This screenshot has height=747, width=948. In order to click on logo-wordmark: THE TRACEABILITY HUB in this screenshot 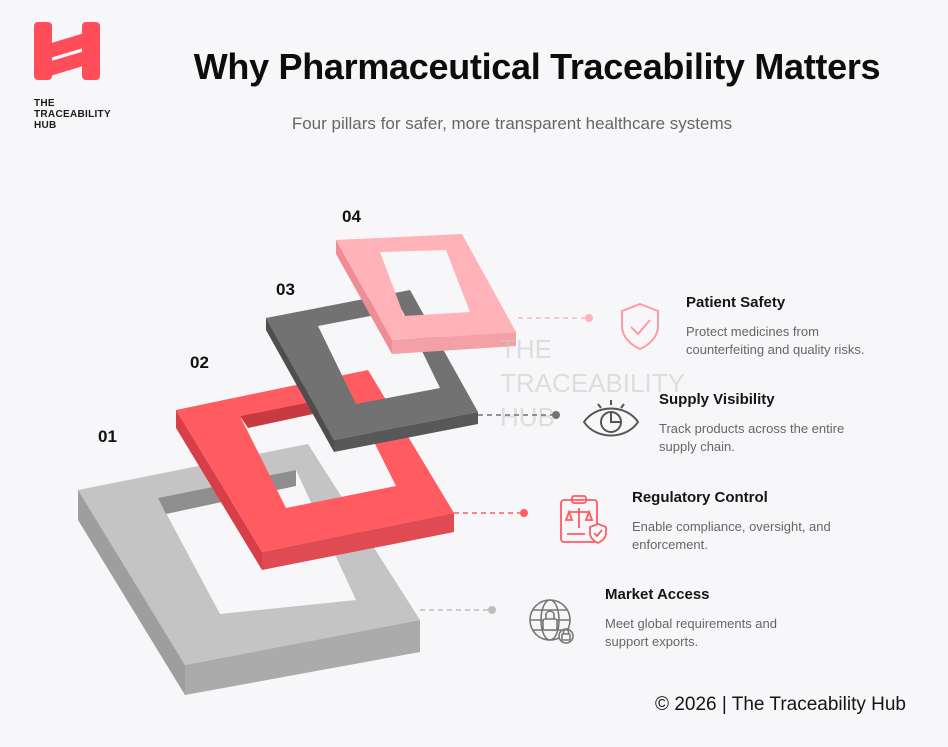, I will do `click(79, 114)`.